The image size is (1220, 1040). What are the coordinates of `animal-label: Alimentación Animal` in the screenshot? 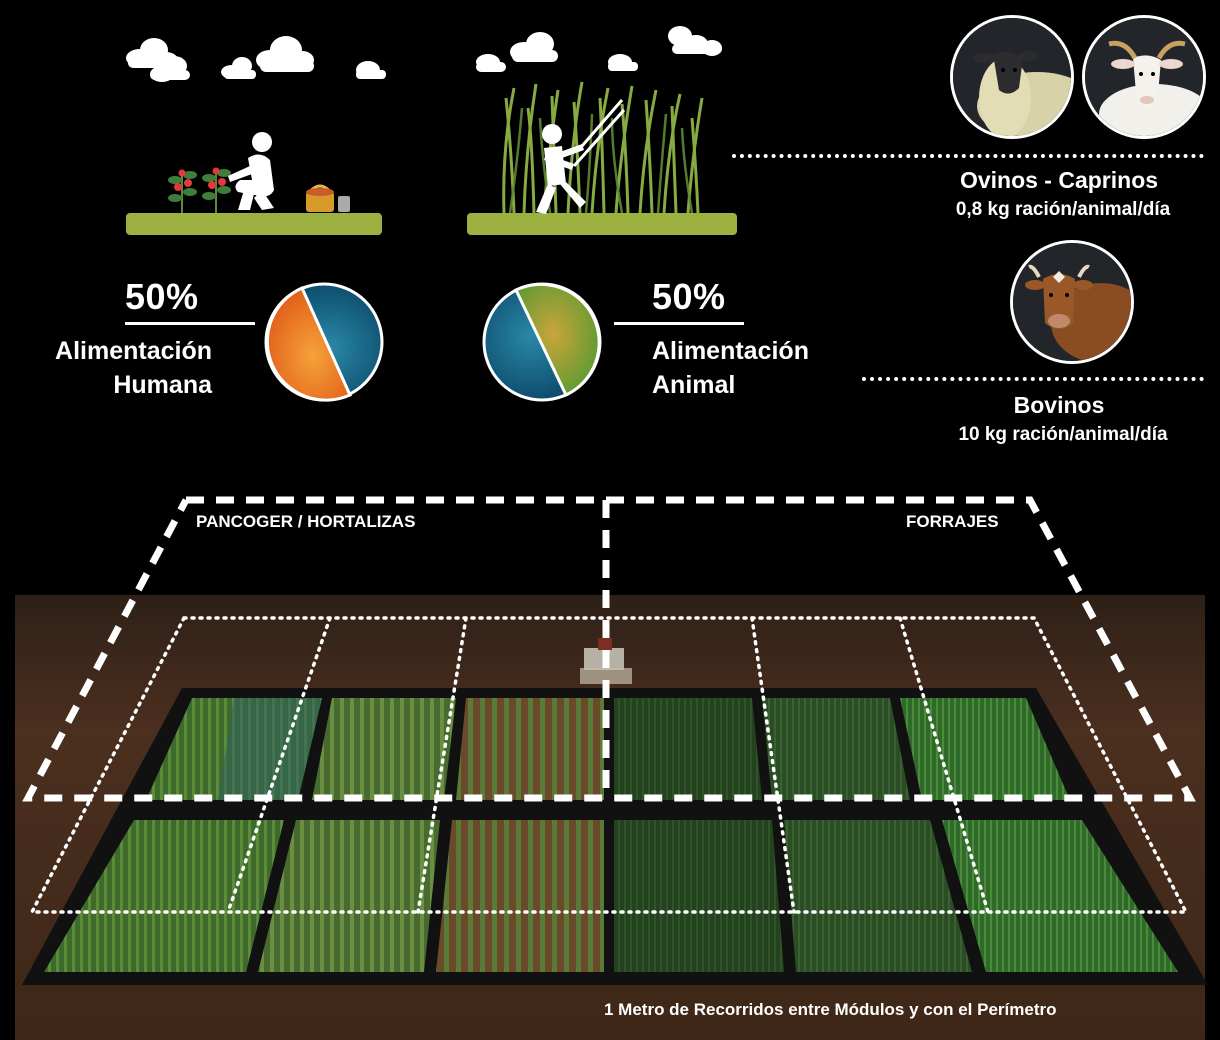 It's located at (730, 368).